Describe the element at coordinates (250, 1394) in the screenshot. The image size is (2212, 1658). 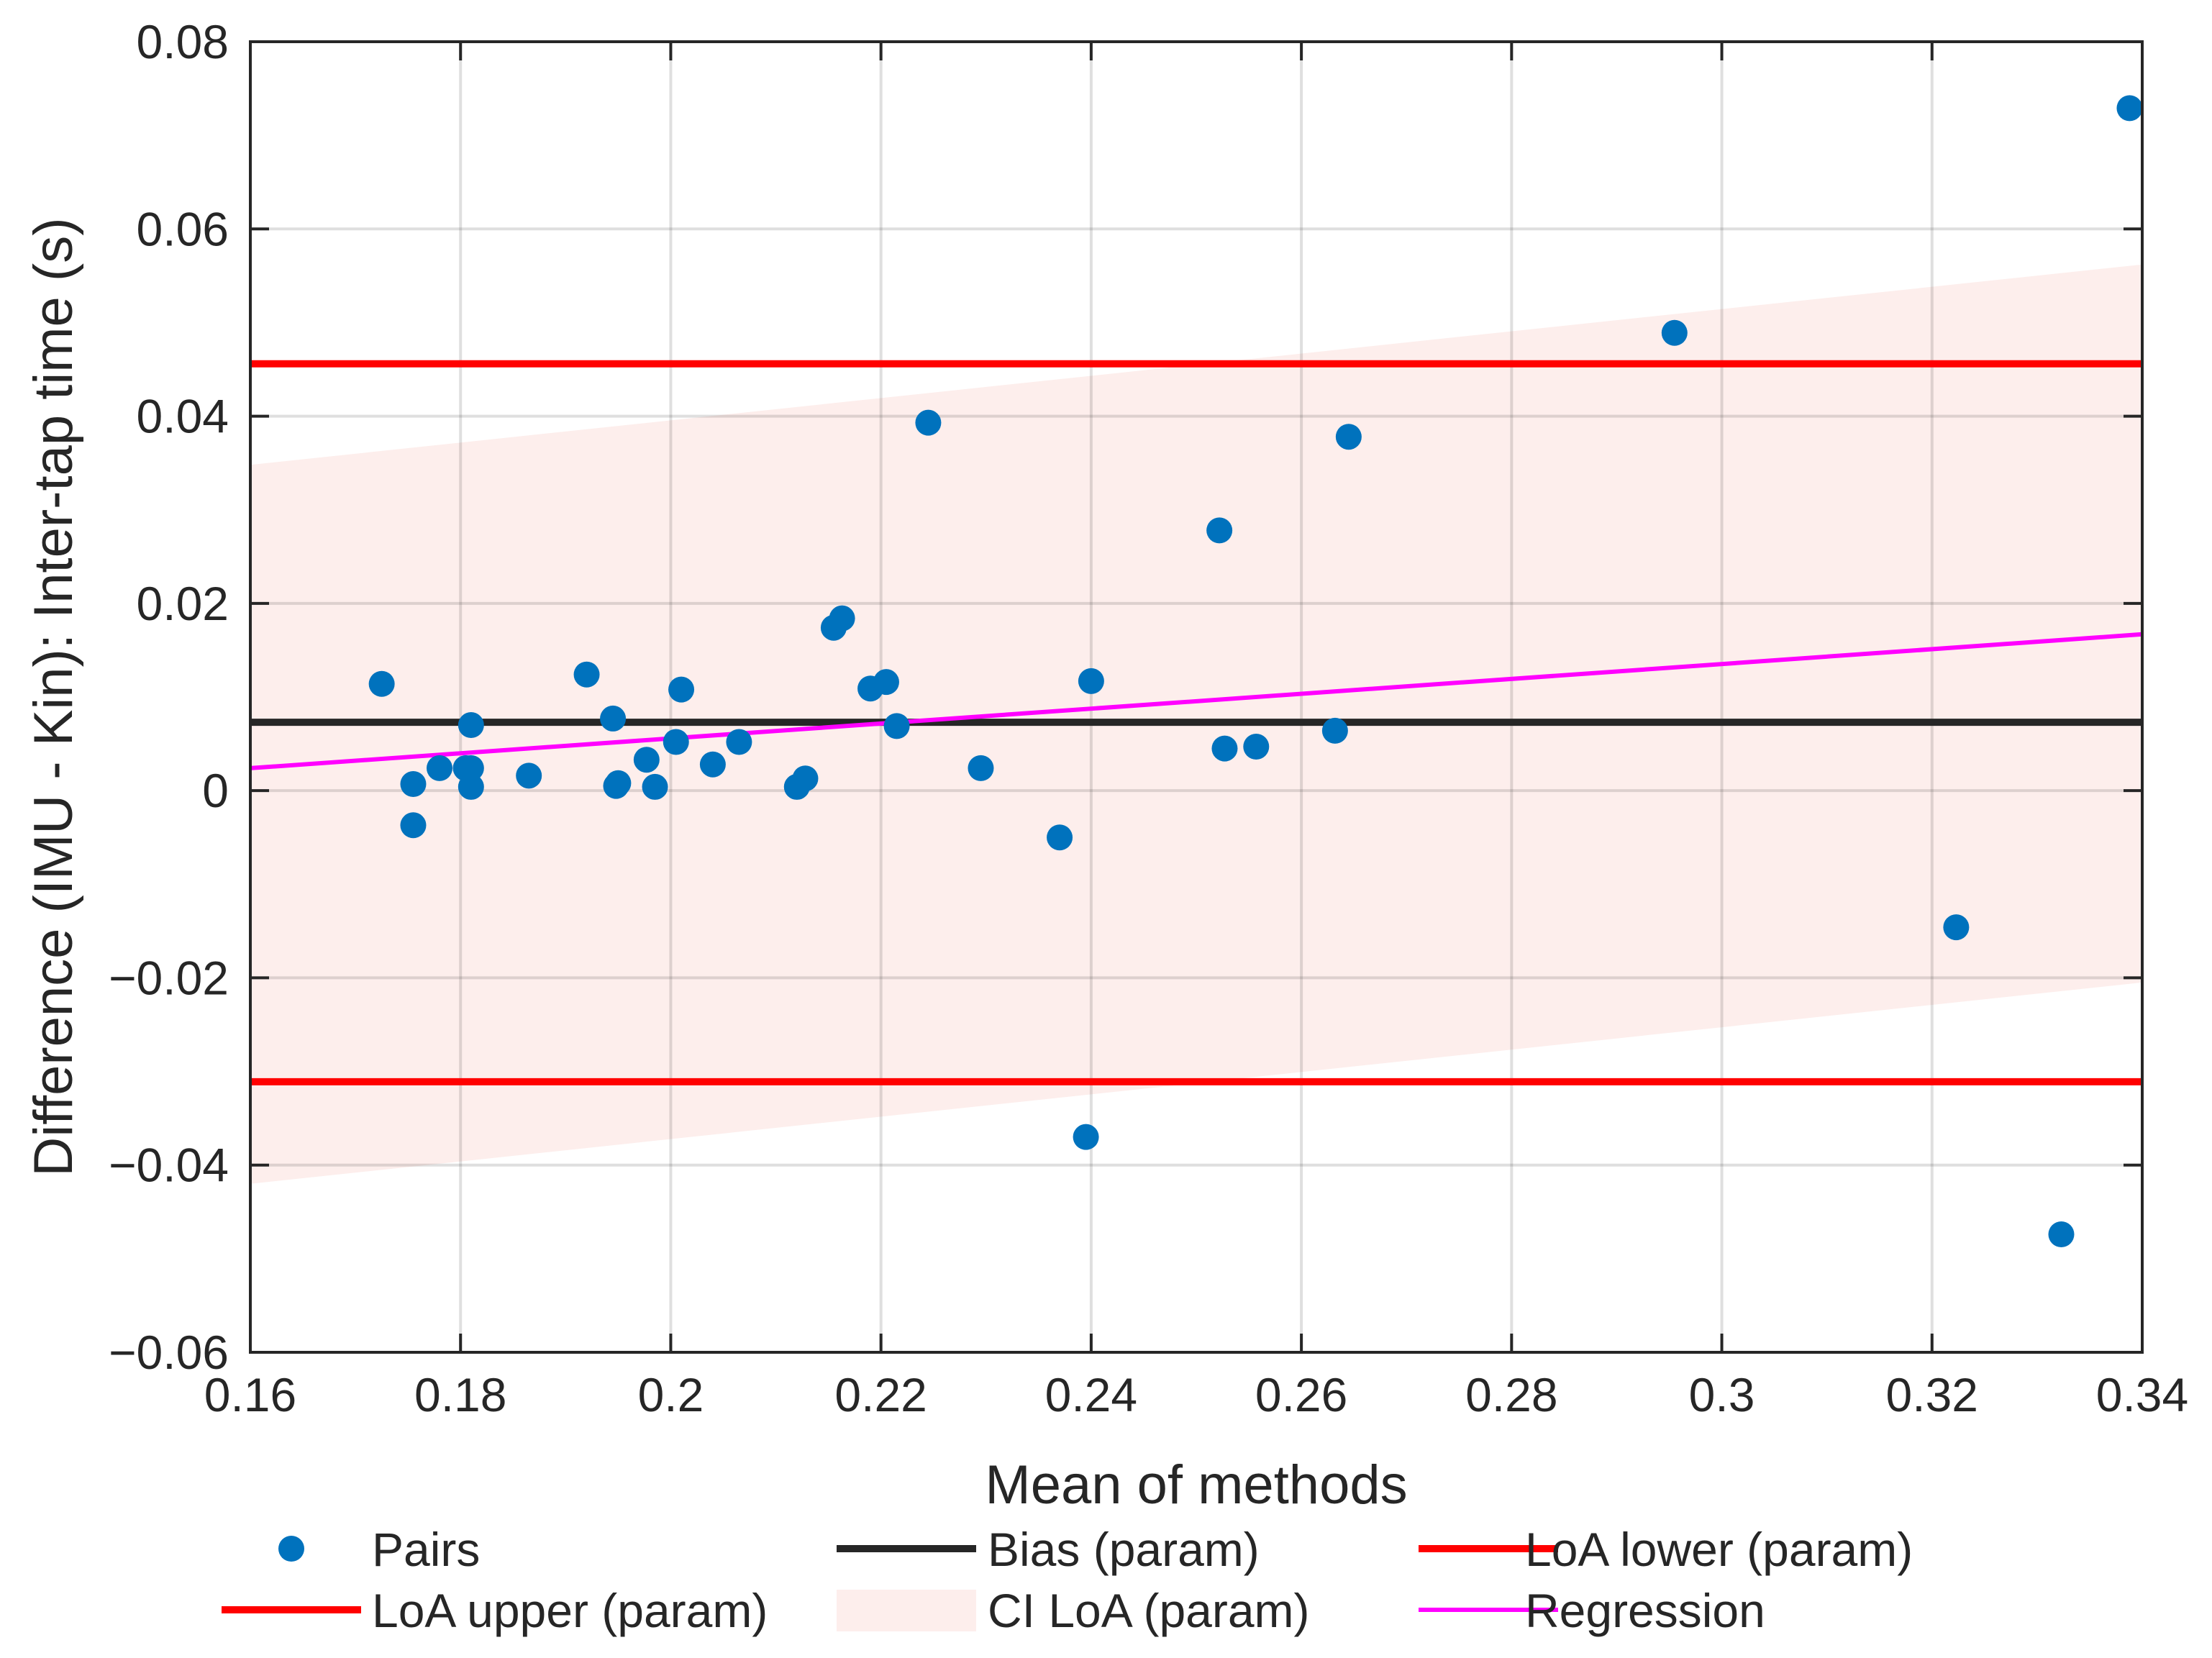
I see `x-tick-label: 0.16` at that location.